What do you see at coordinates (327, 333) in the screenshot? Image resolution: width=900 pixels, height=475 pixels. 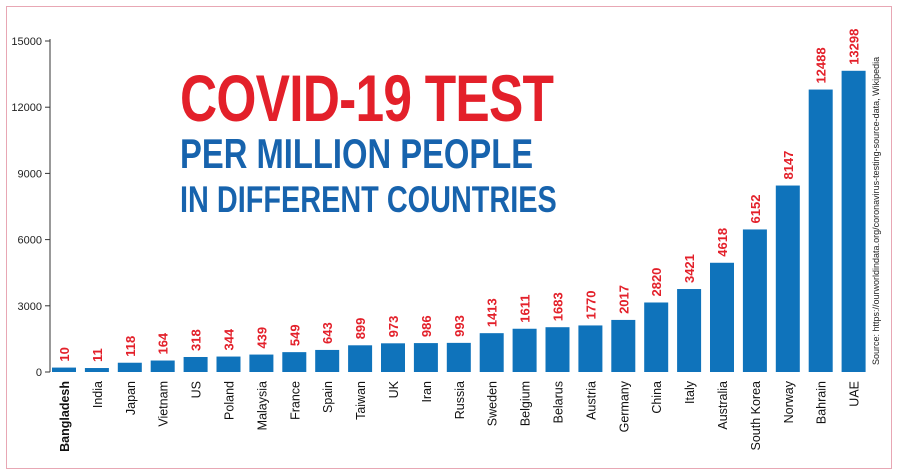 I see `data-label: 643` at bounding box center [327, 333].